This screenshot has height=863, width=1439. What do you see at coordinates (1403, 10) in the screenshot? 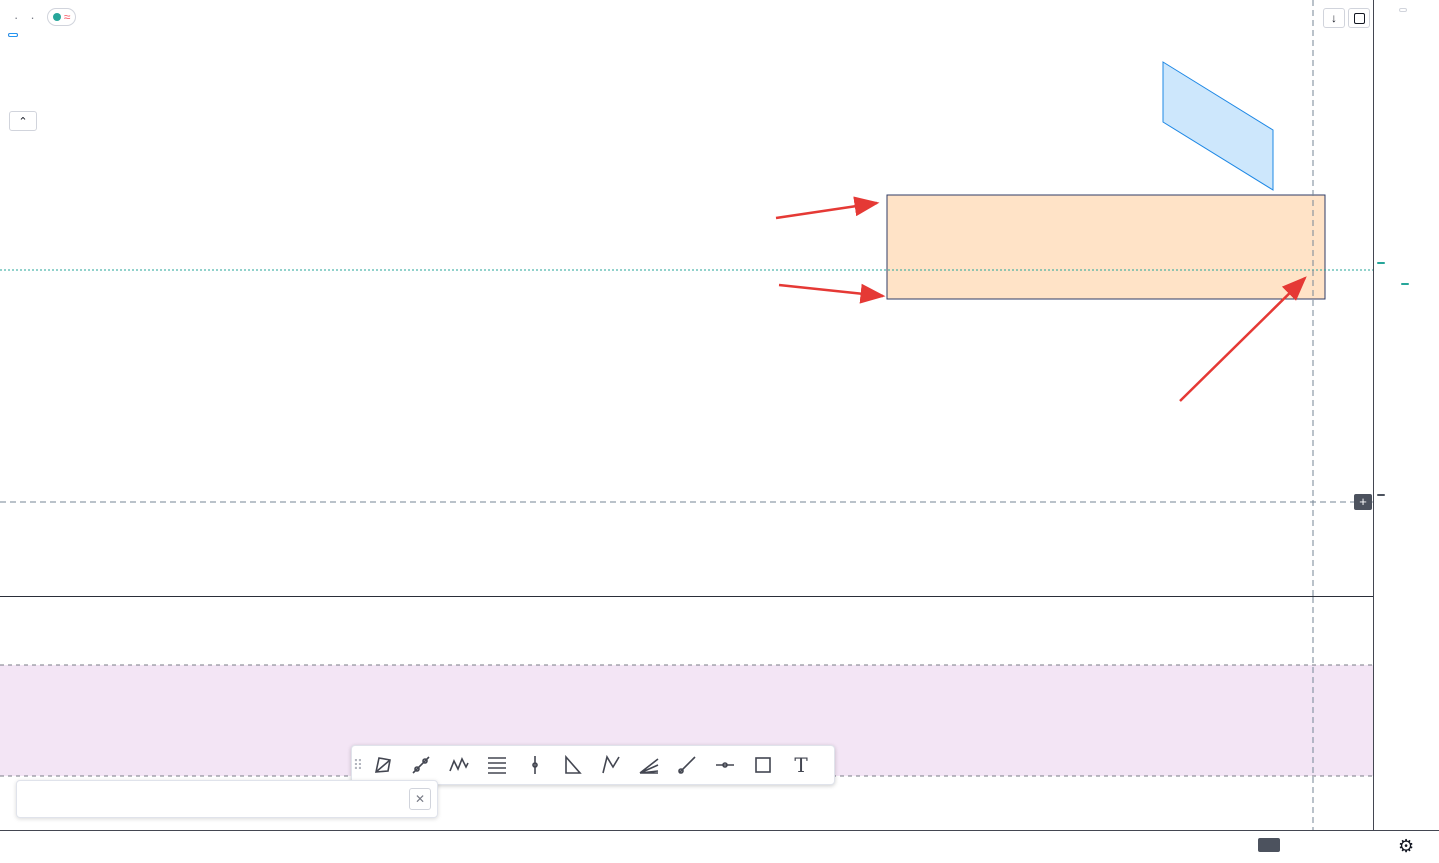
I see `currency-badge` at bounding box center [1403, 10].